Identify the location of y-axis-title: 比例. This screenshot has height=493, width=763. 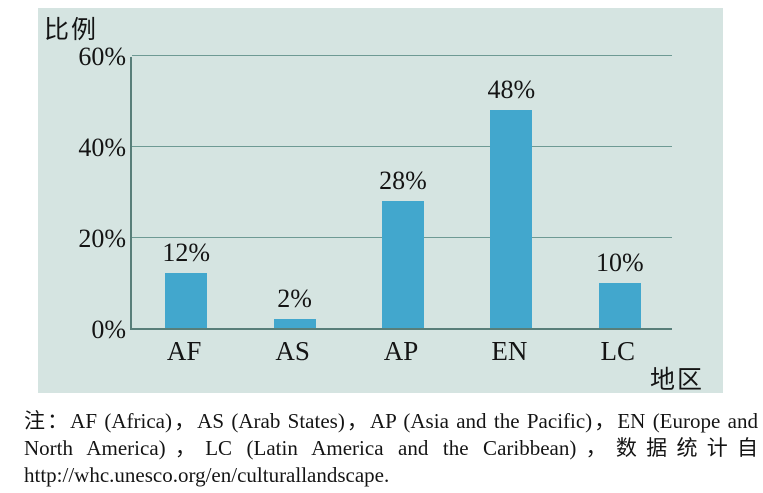
(71, 30).